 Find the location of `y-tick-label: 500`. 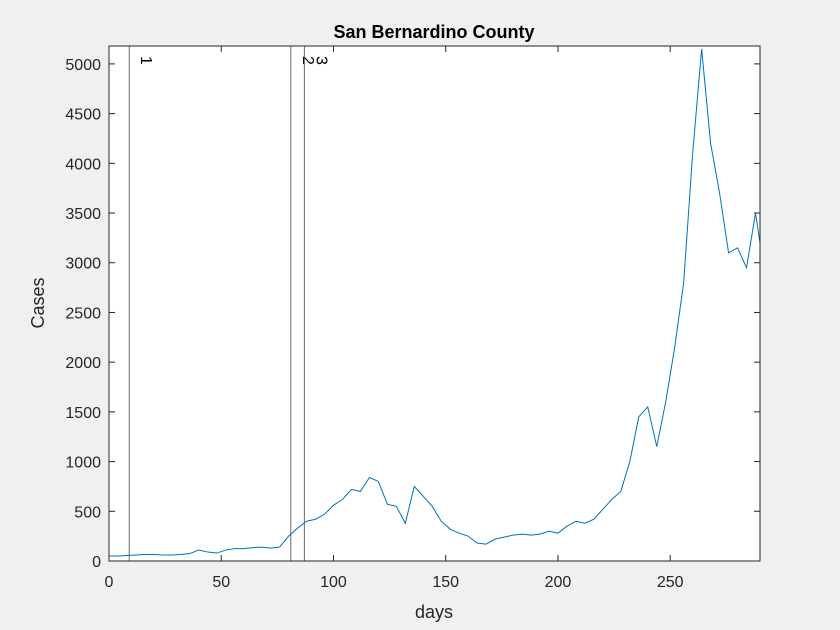

y-tick-label: 500 is located at coordinates (87, 512).